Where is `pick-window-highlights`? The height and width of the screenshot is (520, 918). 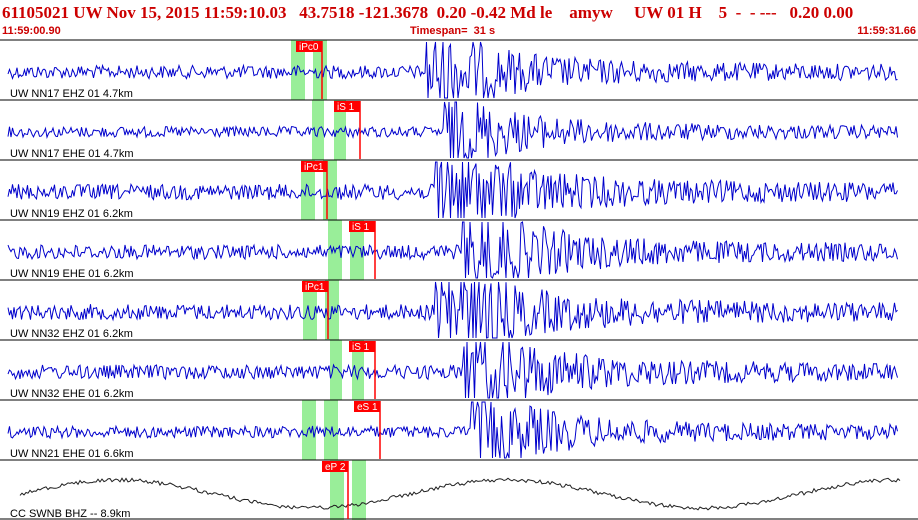
pick-window-highlights is located at coordinates (328, 280).